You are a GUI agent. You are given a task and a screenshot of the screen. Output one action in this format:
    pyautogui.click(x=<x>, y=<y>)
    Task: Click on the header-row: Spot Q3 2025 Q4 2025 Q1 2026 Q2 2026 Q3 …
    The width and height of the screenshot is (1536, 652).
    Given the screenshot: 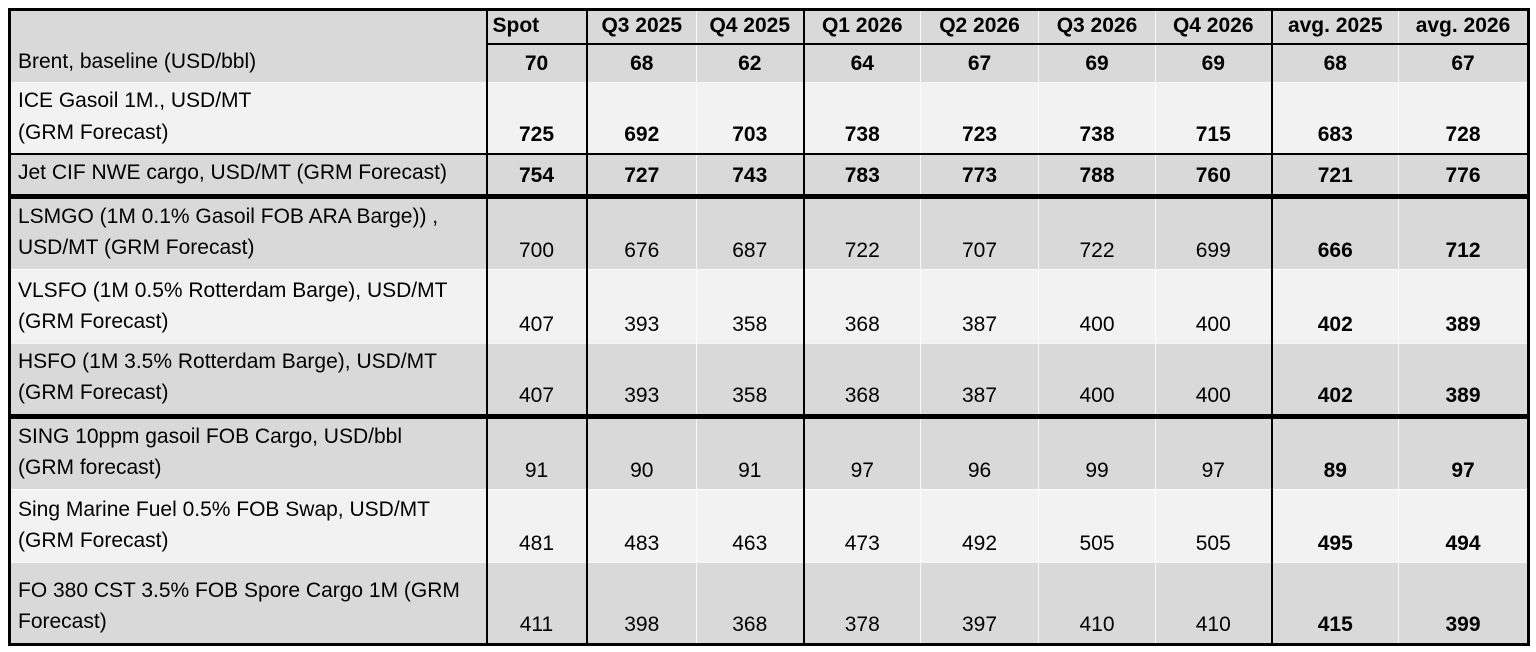 What is the action you would take?
    pyautogui.click(x=769, y=27)
    